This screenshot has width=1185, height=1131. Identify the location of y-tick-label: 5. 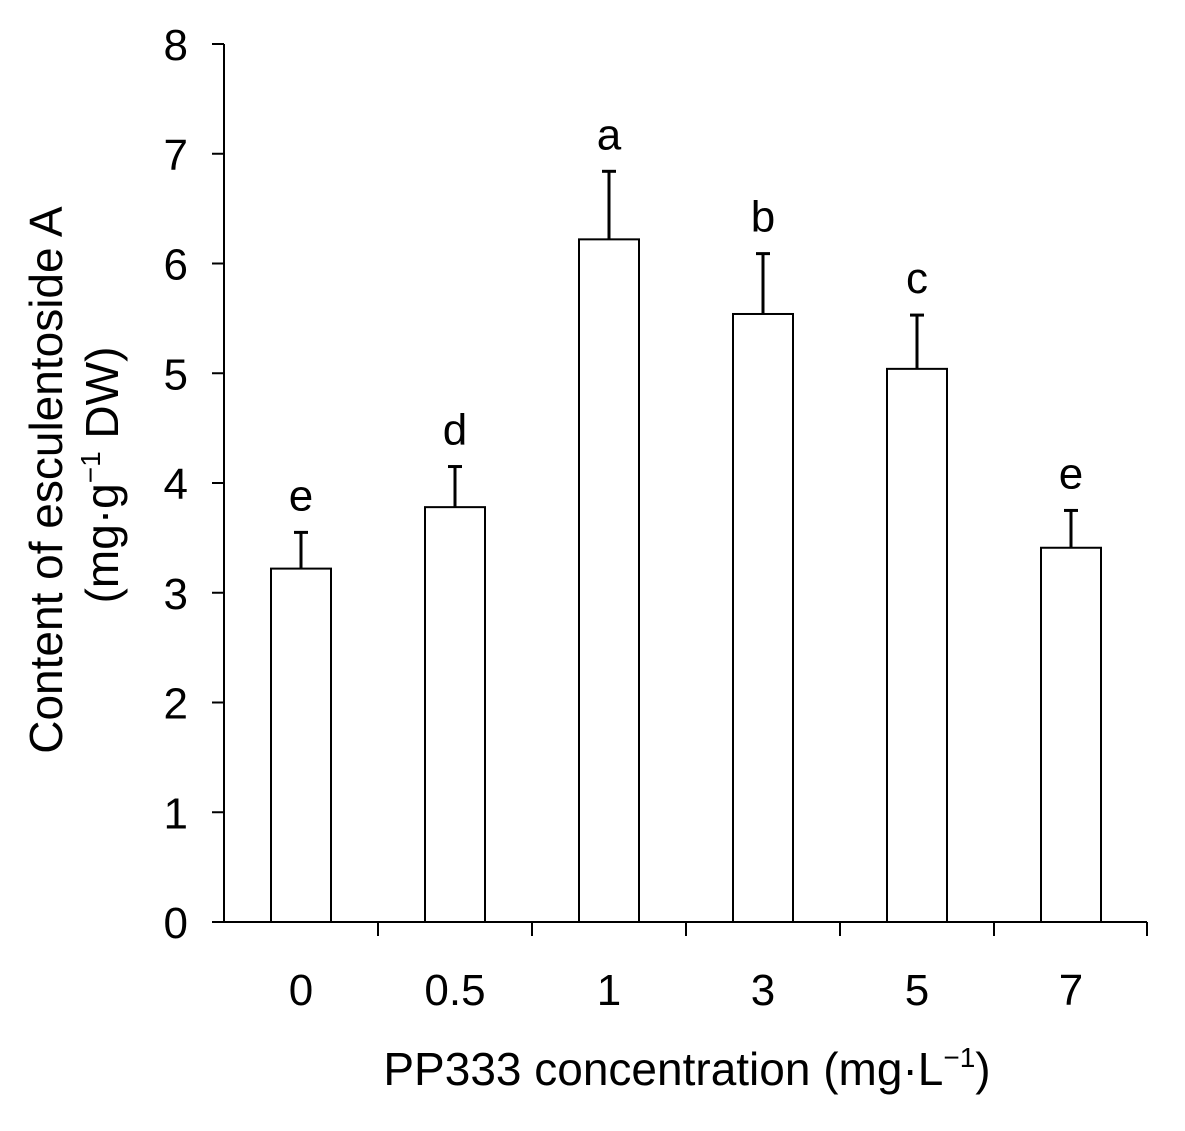
(176, 374).